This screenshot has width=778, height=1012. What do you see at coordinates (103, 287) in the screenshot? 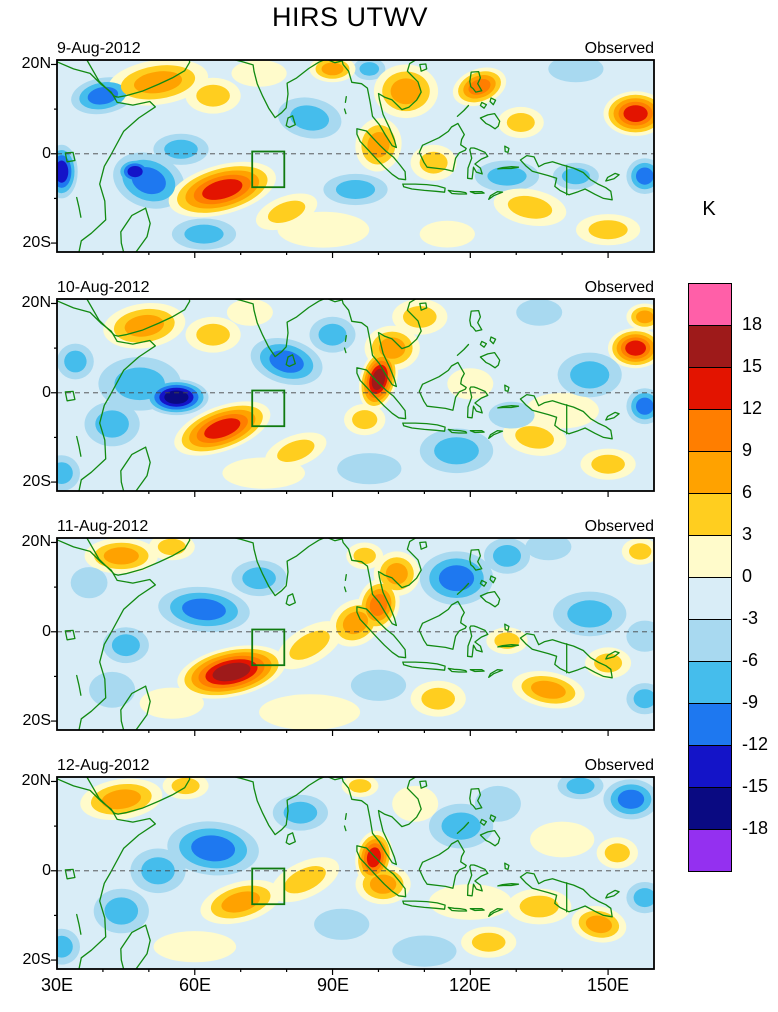
I see `panel-date-label: 10-Aug-2012` at bounding box center [103, 287].